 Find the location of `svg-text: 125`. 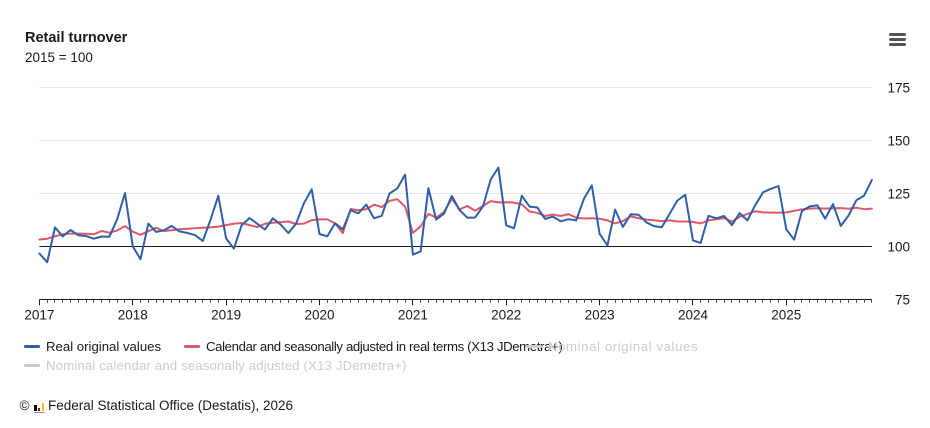

svg-text: 125 is located at coordinates (898, 193).